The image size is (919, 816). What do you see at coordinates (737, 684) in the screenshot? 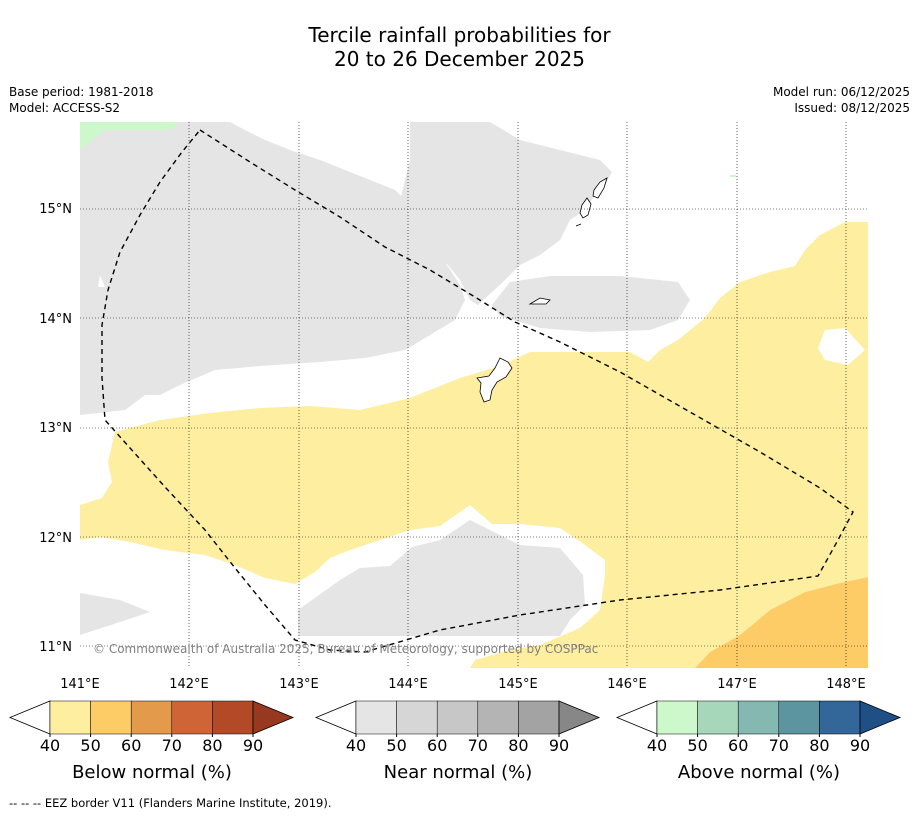
I see `lon-label-147e: 147°E` at bounding box center [737, 684].